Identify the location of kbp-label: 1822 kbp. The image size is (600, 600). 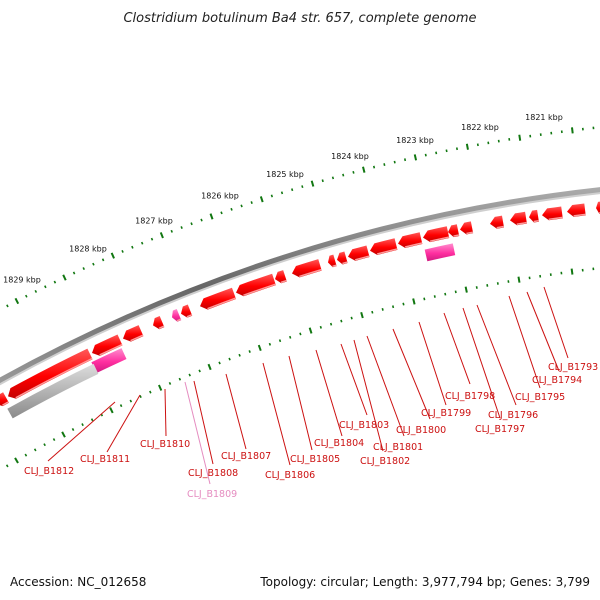
(480, 127).